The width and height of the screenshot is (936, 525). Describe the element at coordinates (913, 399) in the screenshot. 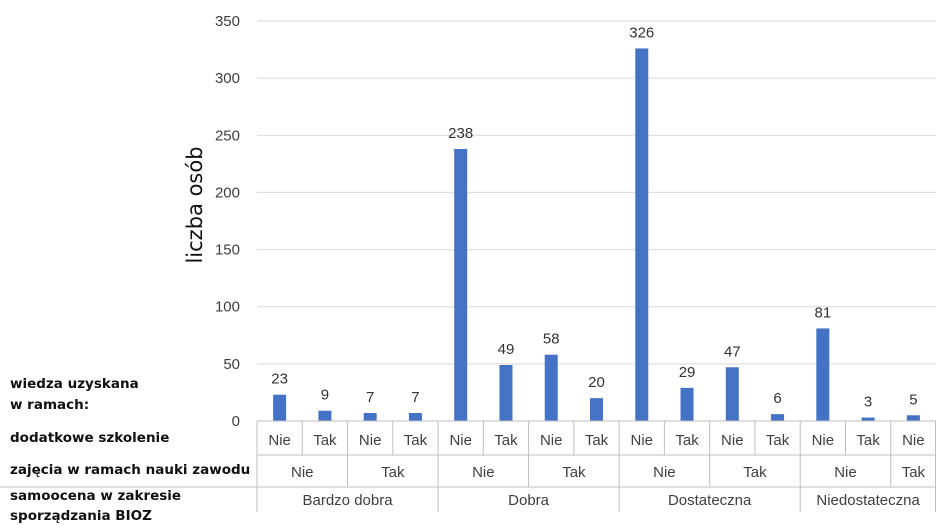

I see `data-label: 5` at that location.